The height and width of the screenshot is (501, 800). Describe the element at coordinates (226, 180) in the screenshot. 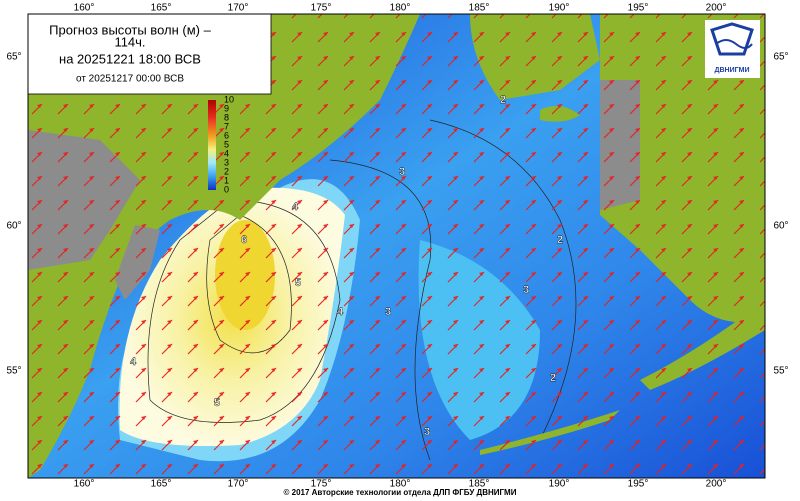

I see `colorbar-label: 1` at that location.